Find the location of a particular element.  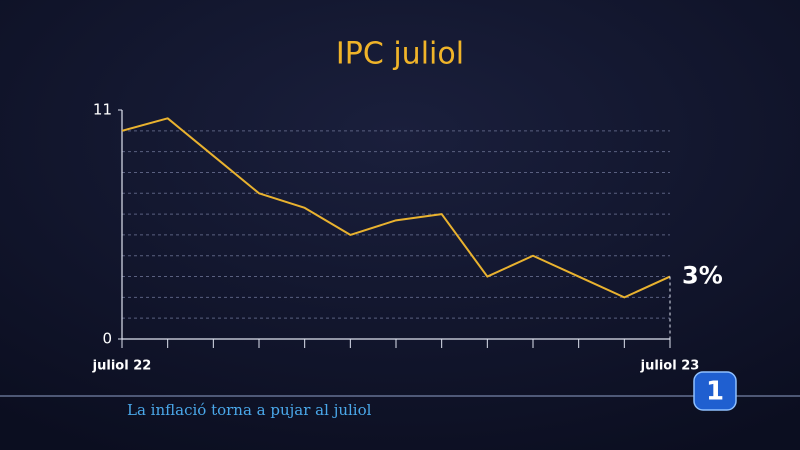

caption: La inflació torna a pujar al juliol is located at coordinates (249, 410).